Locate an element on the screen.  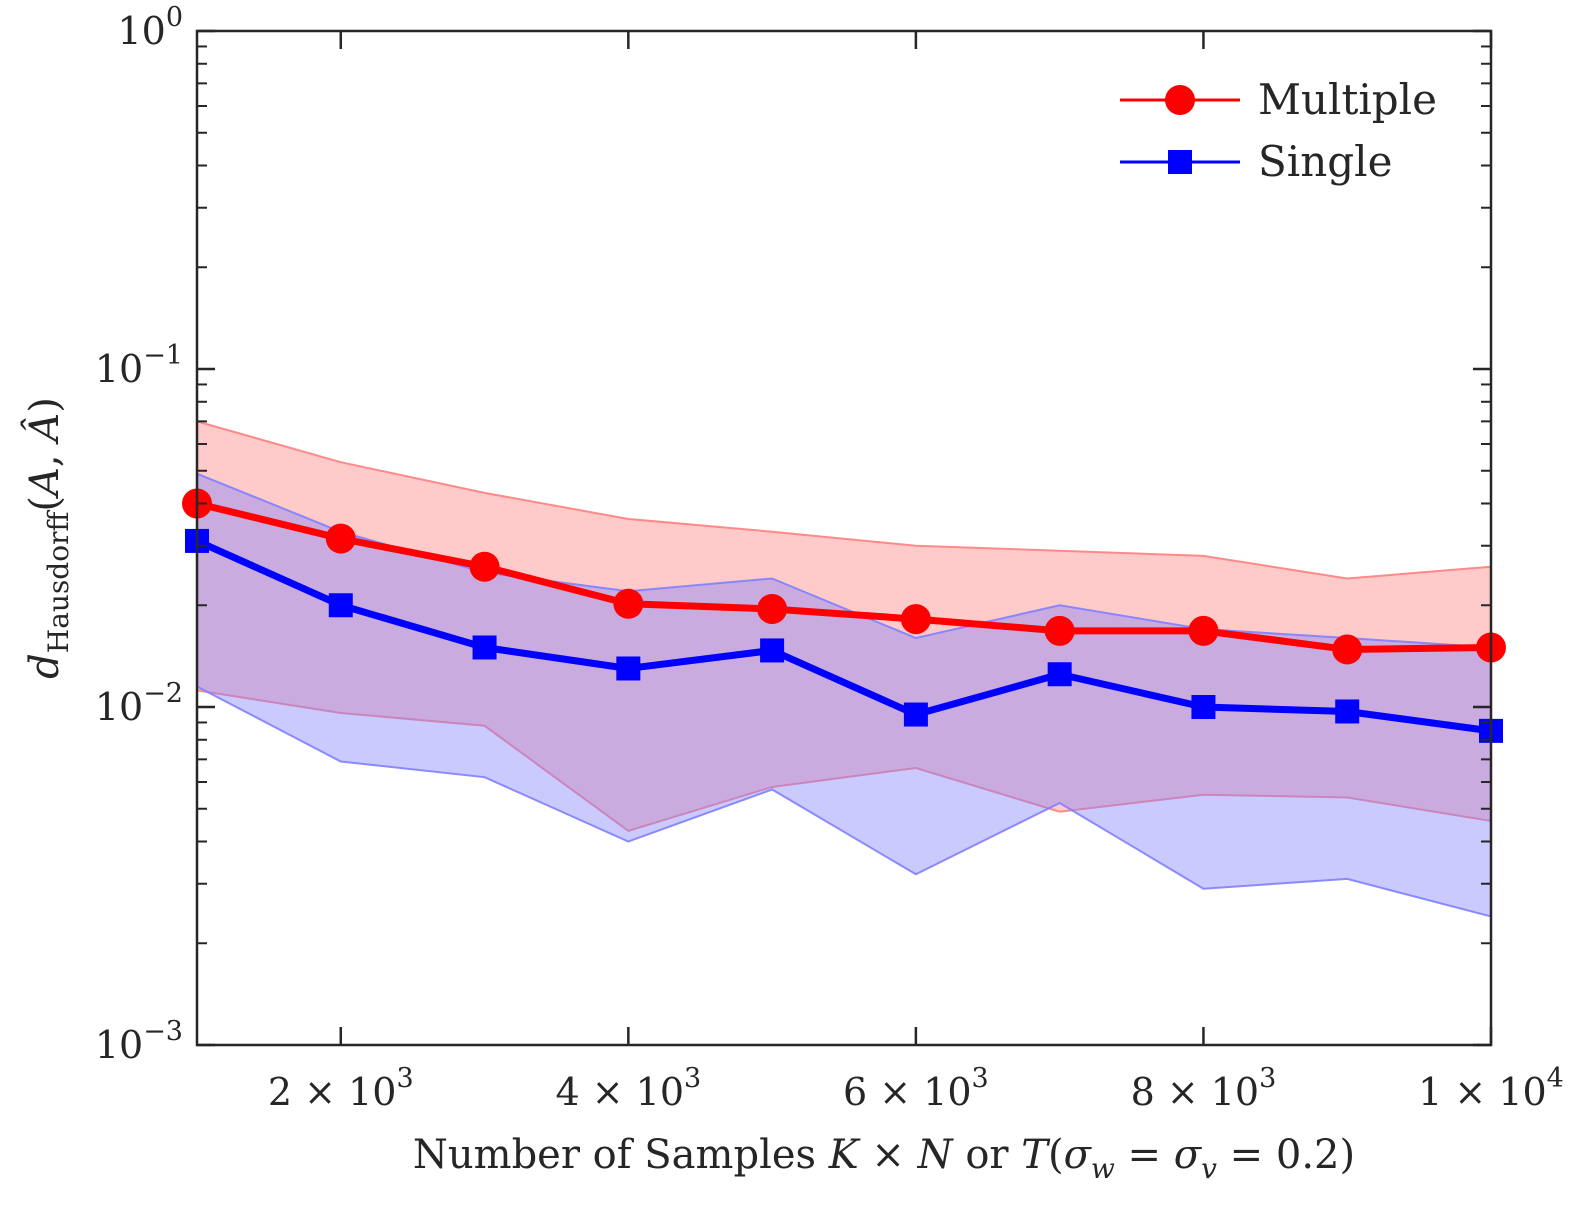
multiple-line is located at coordinates (844, 576).